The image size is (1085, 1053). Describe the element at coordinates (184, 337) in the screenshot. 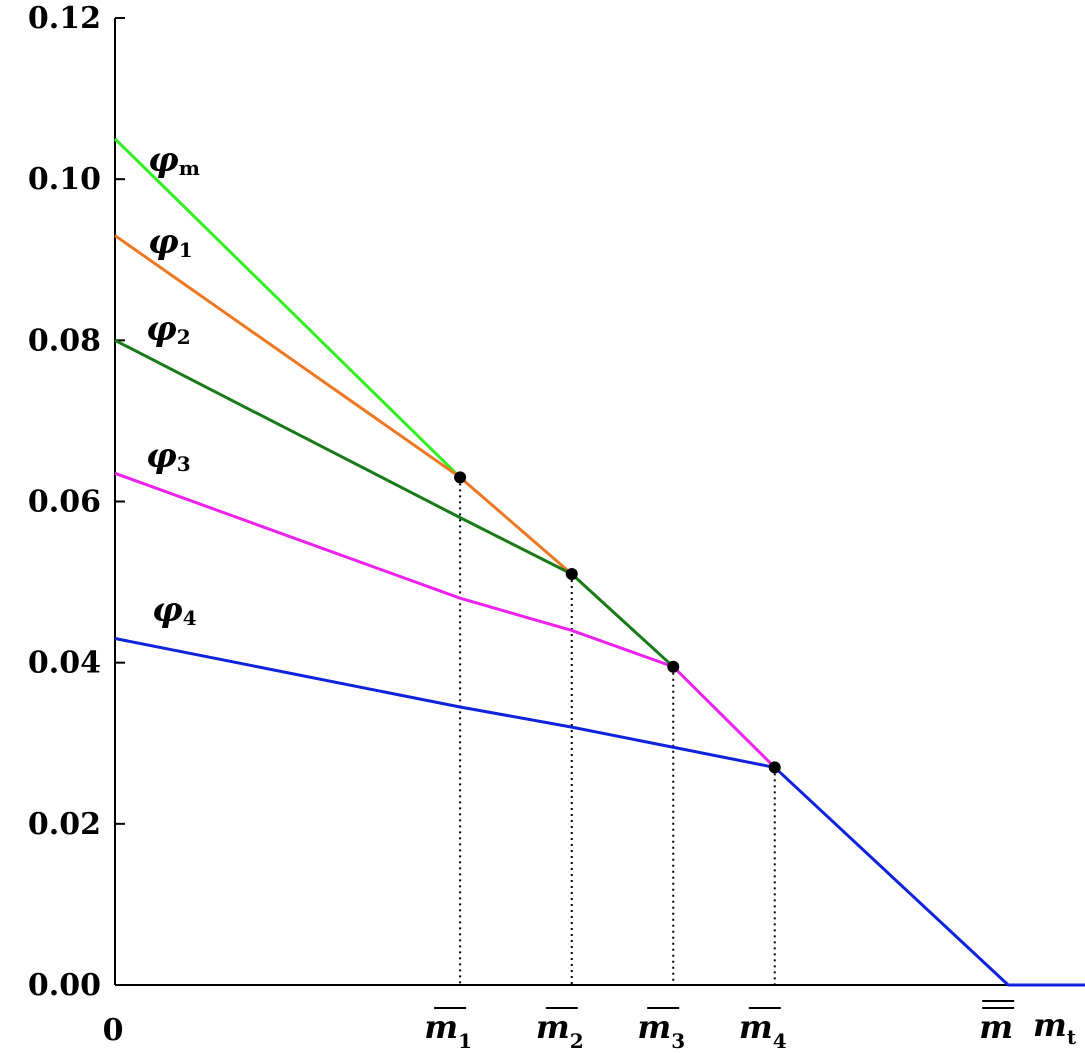

I see `series-label-subscript-phi-2: 2` at that location.